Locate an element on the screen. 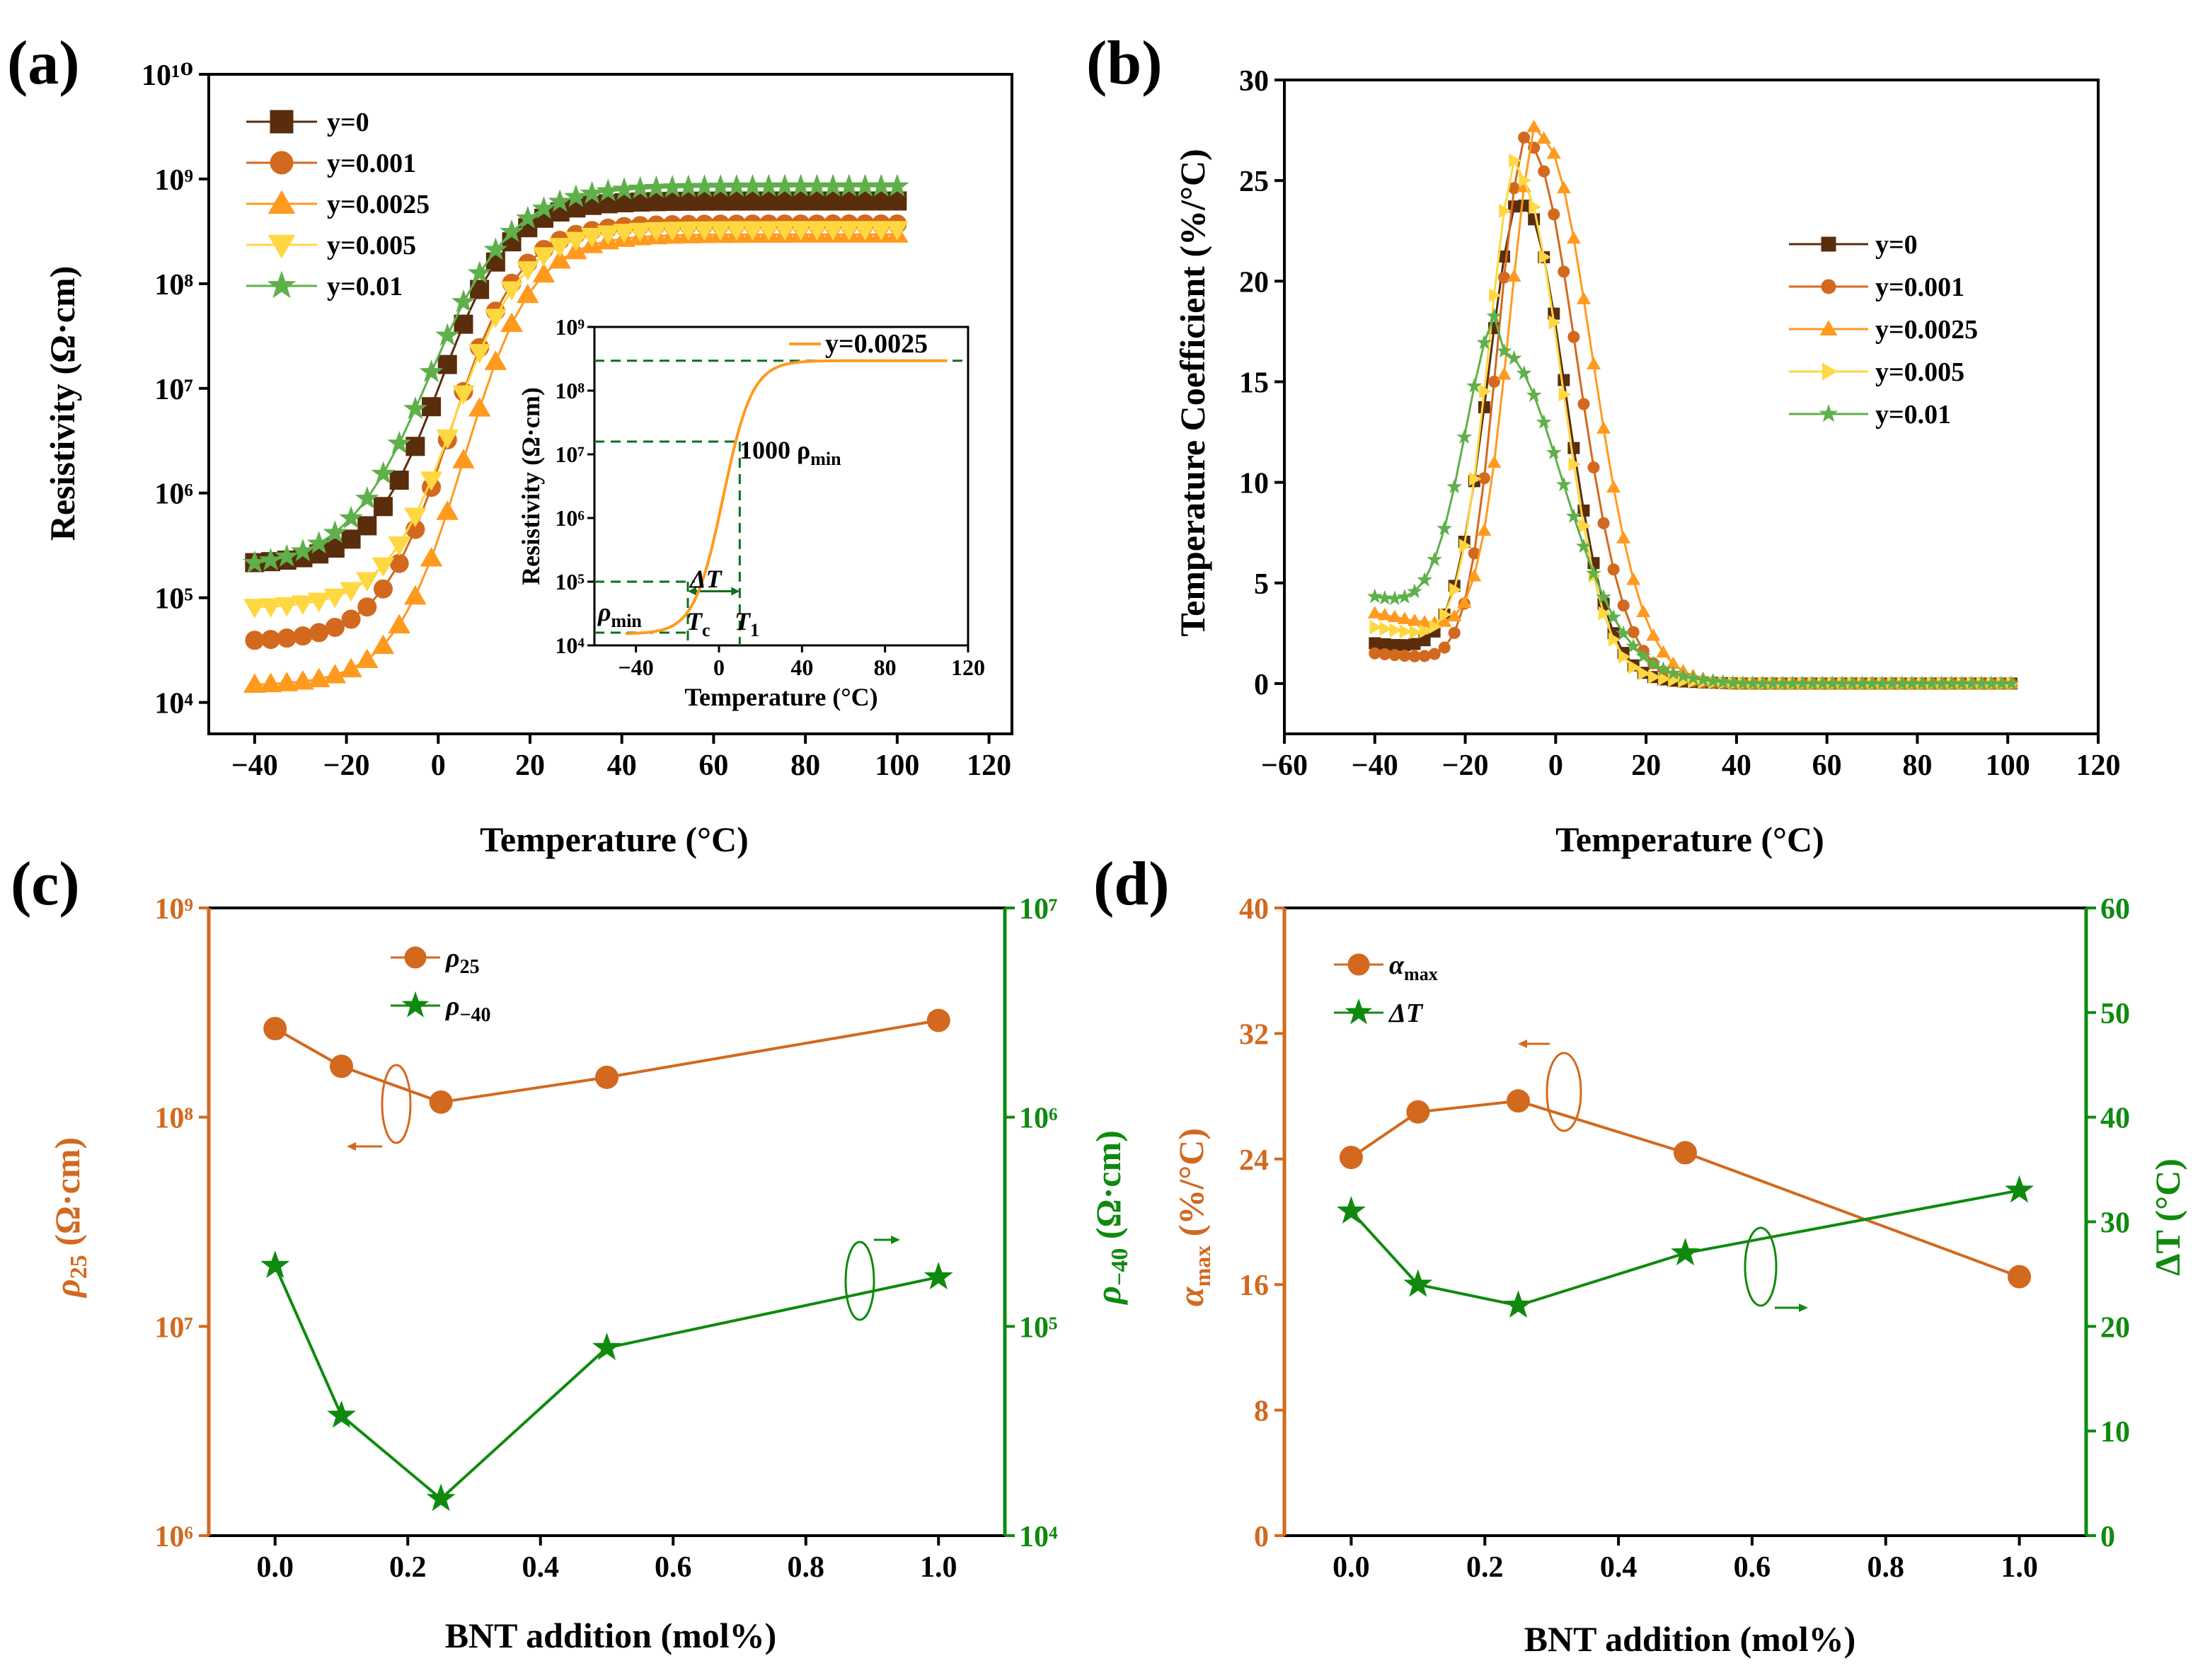 Image resolution: width=2210 pixels, height=1680 pixels. inset-annotation-1000-rho-min: 1000 ρmin is located at coordinates (790, 453).